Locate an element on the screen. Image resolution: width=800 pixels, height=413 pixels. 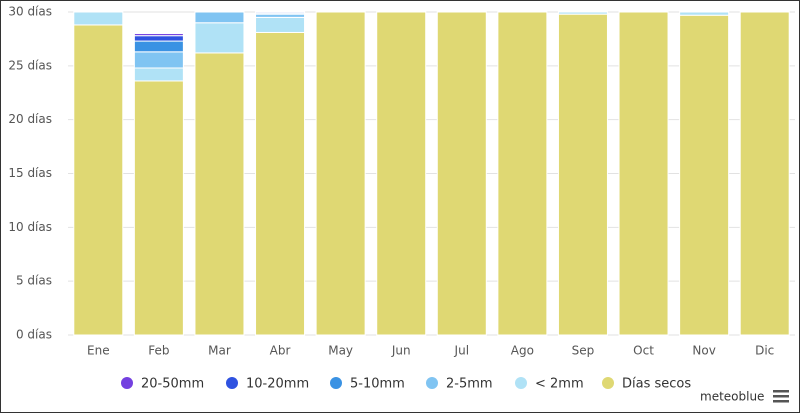
y-tick-label: 20 días is located at coordinates (30, 119).